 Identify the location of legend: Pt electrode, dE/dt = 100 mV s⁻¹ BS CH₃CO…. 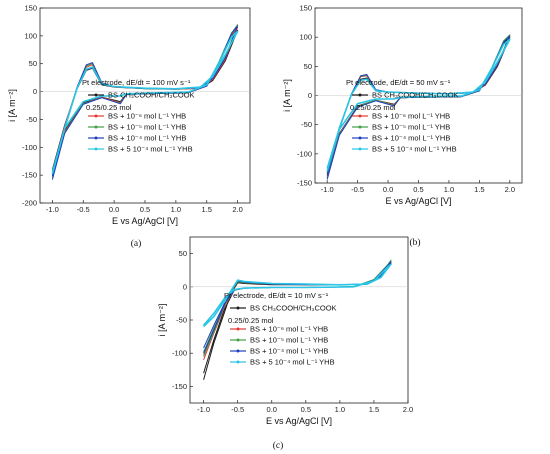
(138, 116).